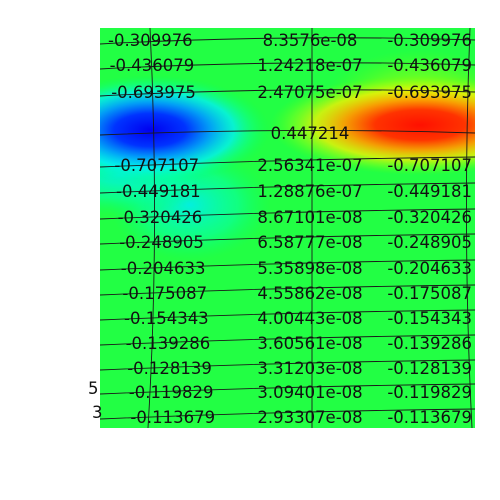 The width and height of the screenshot is (500, 500). What do you see at coordinates (429, 392) in the screenshot?
I see `value-label-right: -0.119829` at bounding box center [429, 392].